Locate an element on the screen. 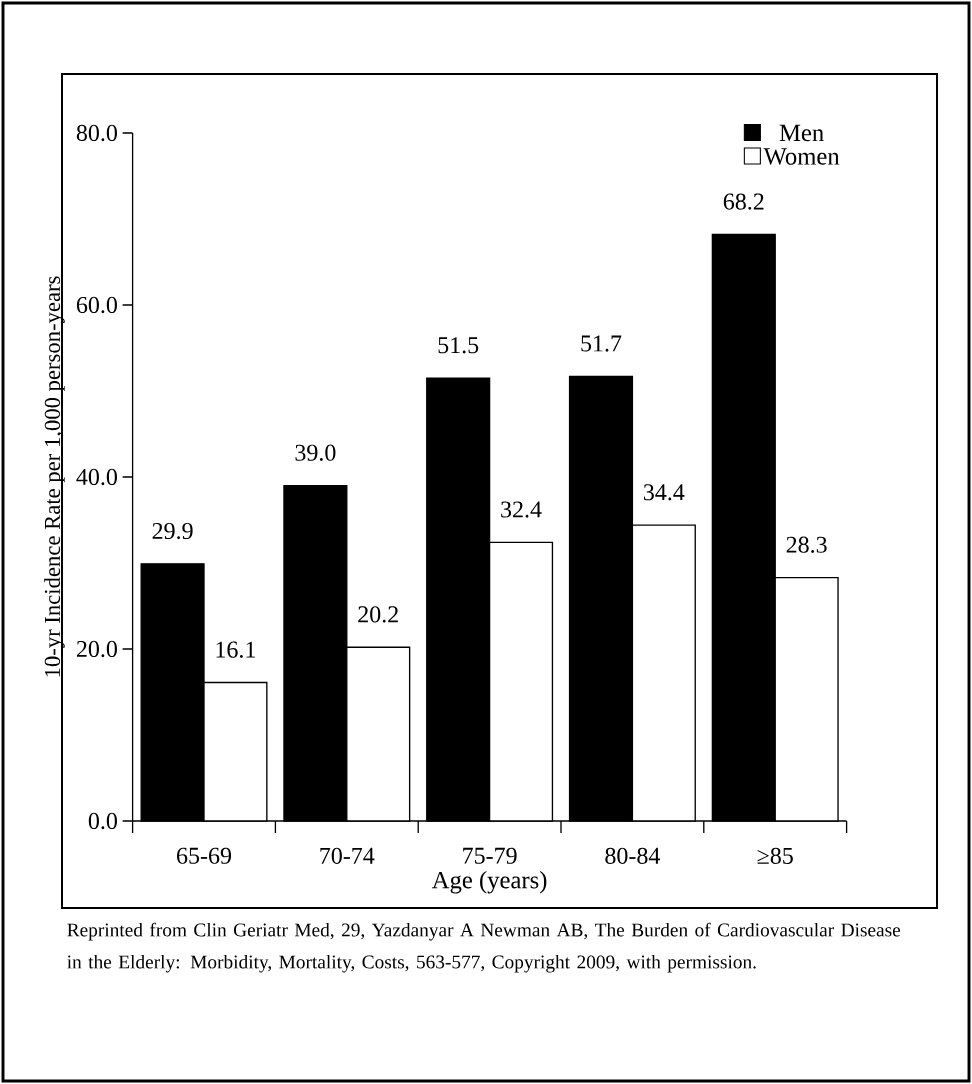 The height and width of the screenshot is (1084, 972). data-label: 29.9 is located at coordinates (172, 531).